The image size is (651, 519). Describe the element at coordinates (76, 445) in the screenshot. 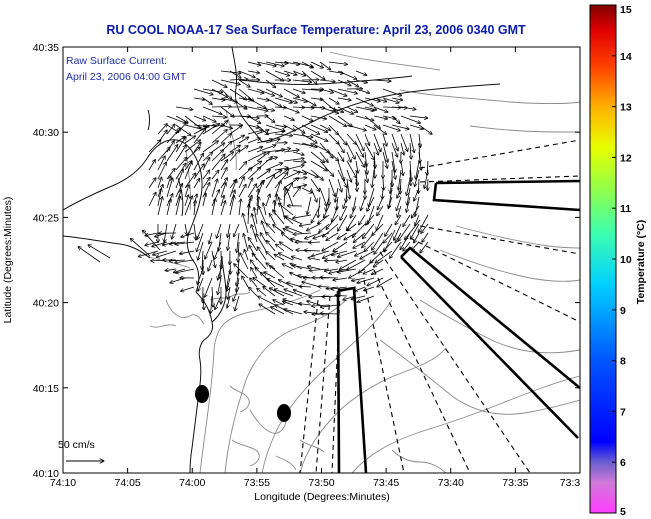

I see `scale-label: 50 cm/s` at that location.